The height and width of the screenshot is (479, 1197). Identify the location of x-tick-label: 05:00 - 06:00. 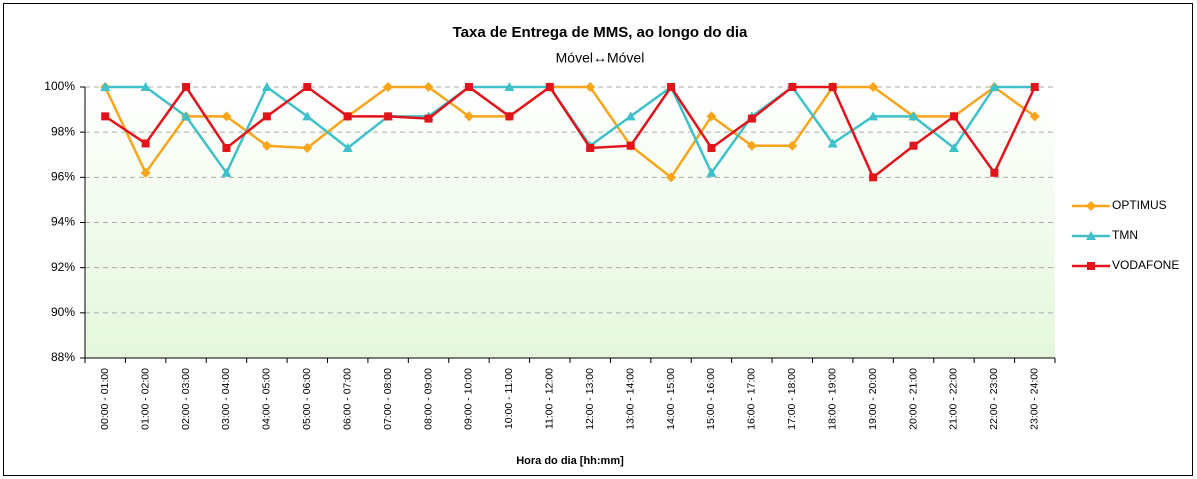
(307, 399).